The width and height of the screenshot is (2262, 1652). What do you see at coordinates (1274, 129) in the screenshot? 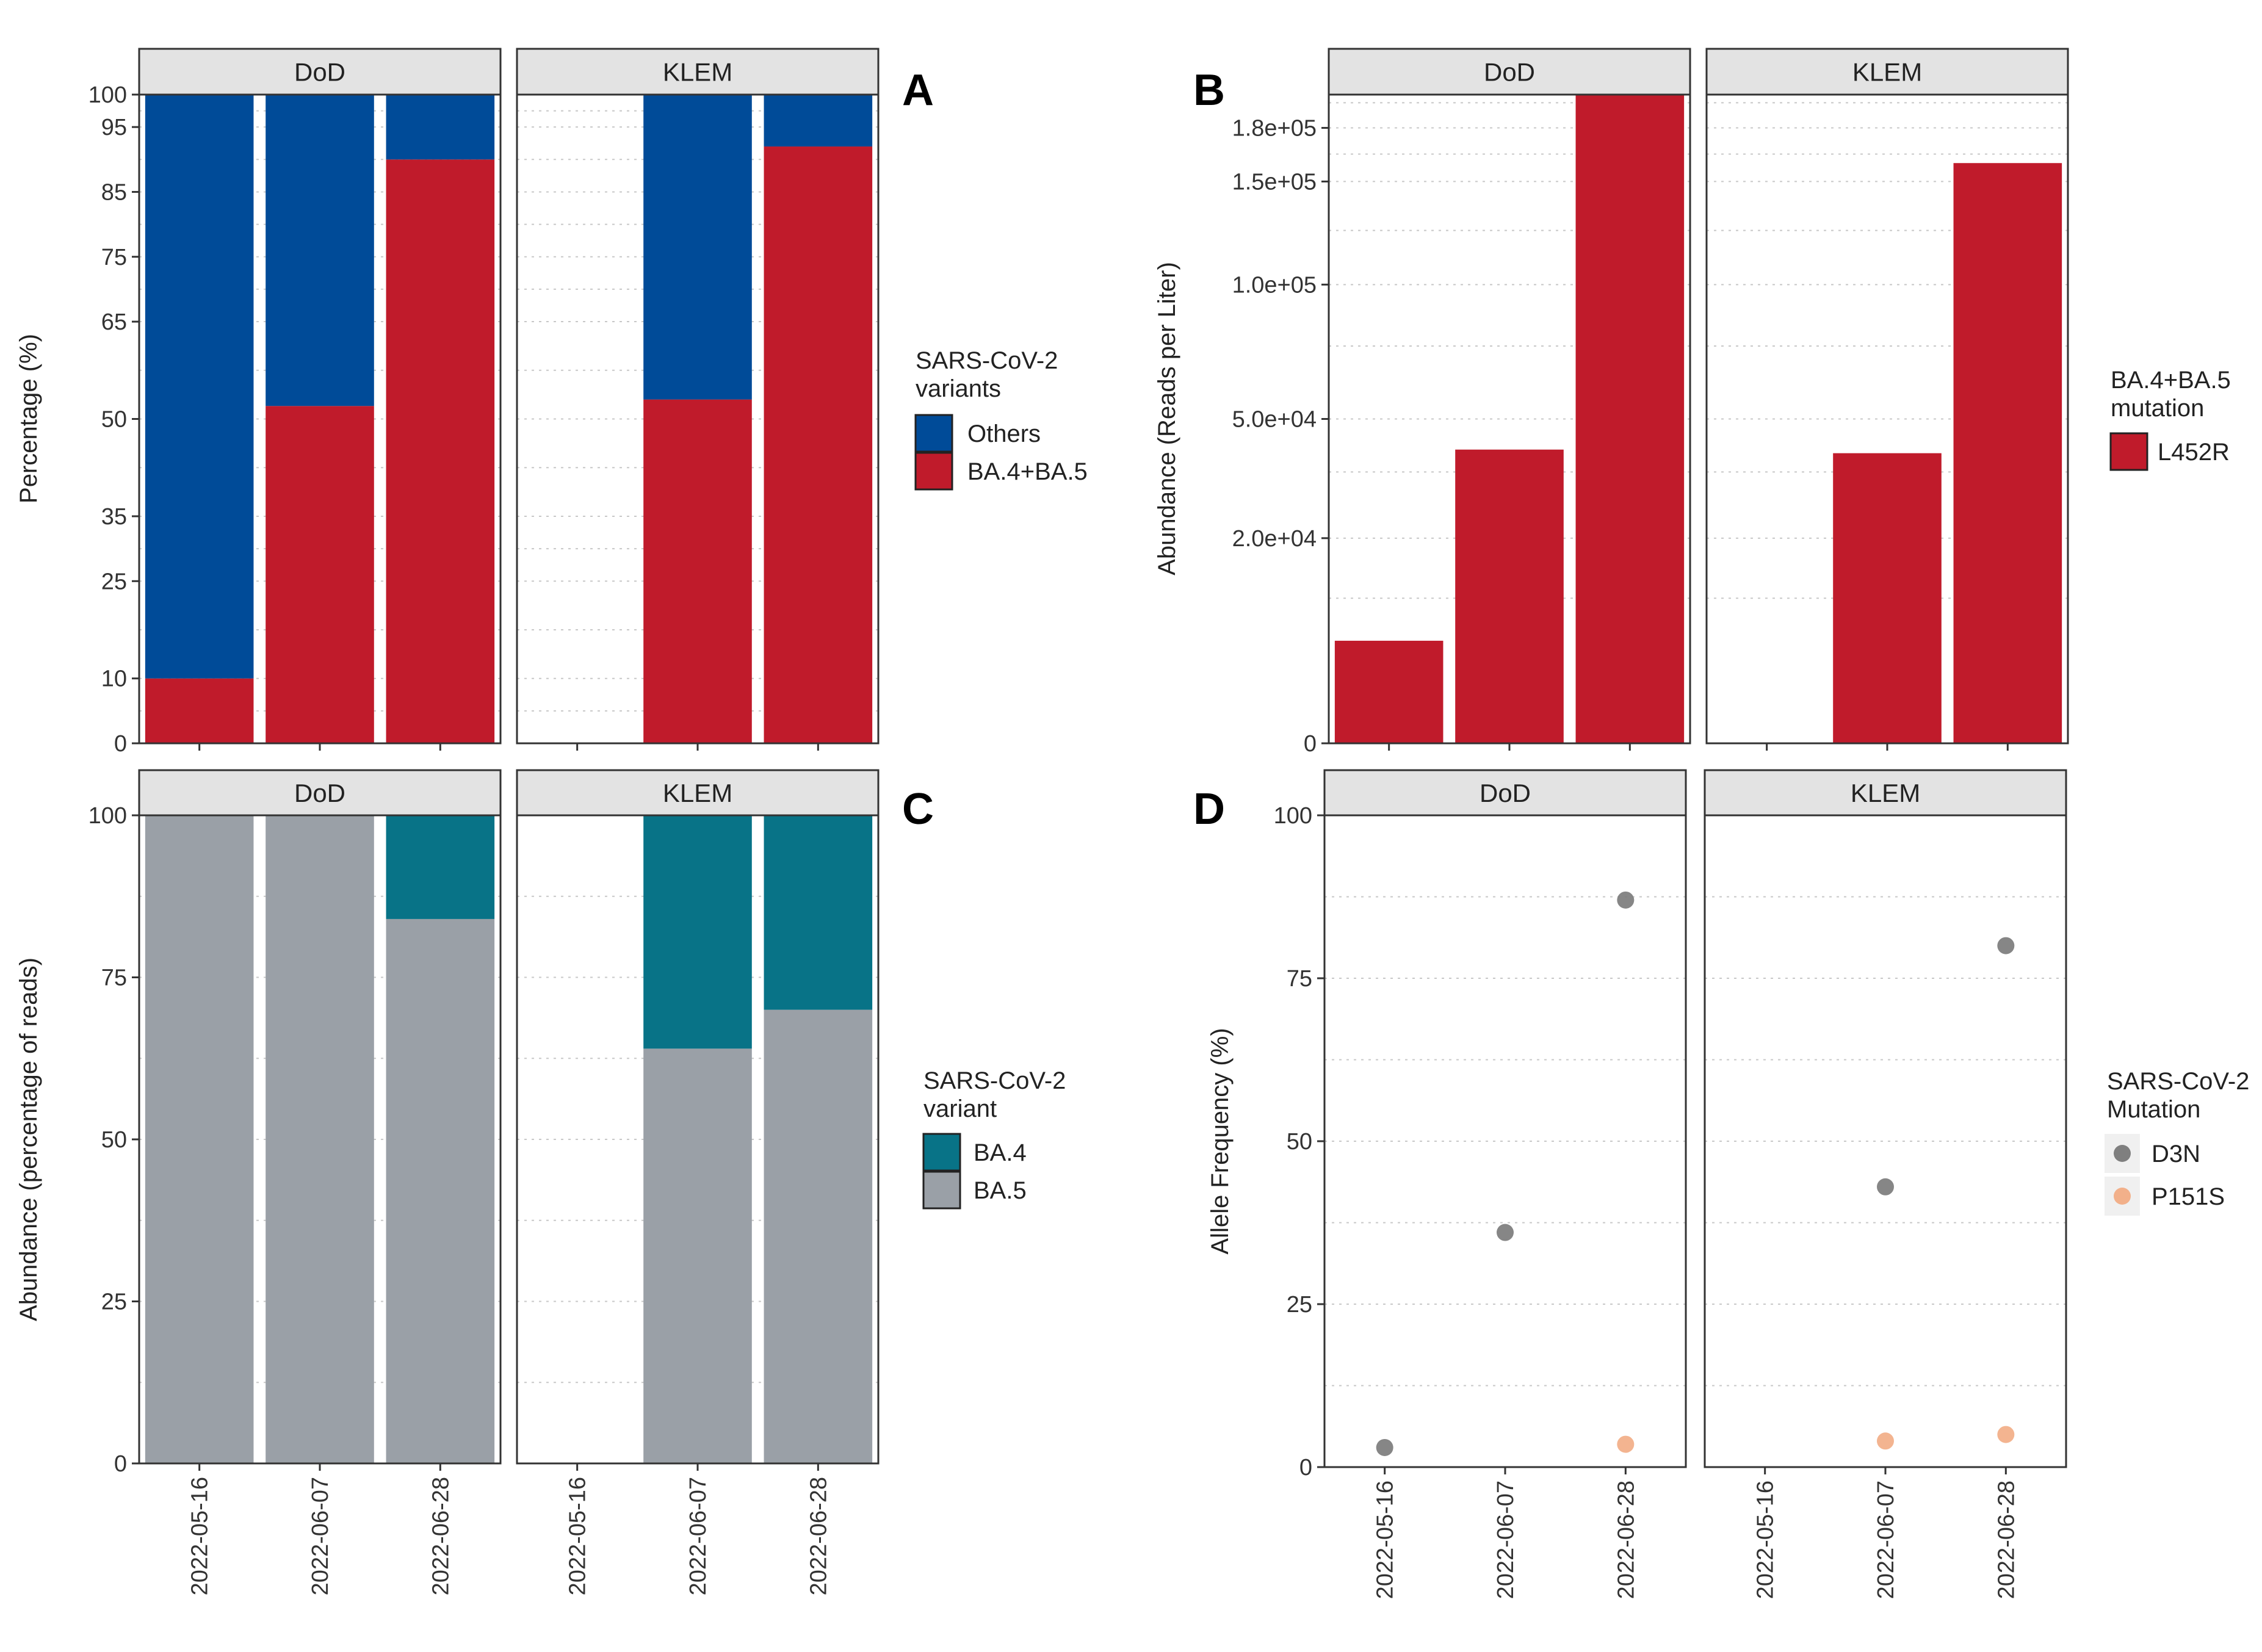
I see `y-tick-label: 1.8e+05` at bounding box center [1274, 129].